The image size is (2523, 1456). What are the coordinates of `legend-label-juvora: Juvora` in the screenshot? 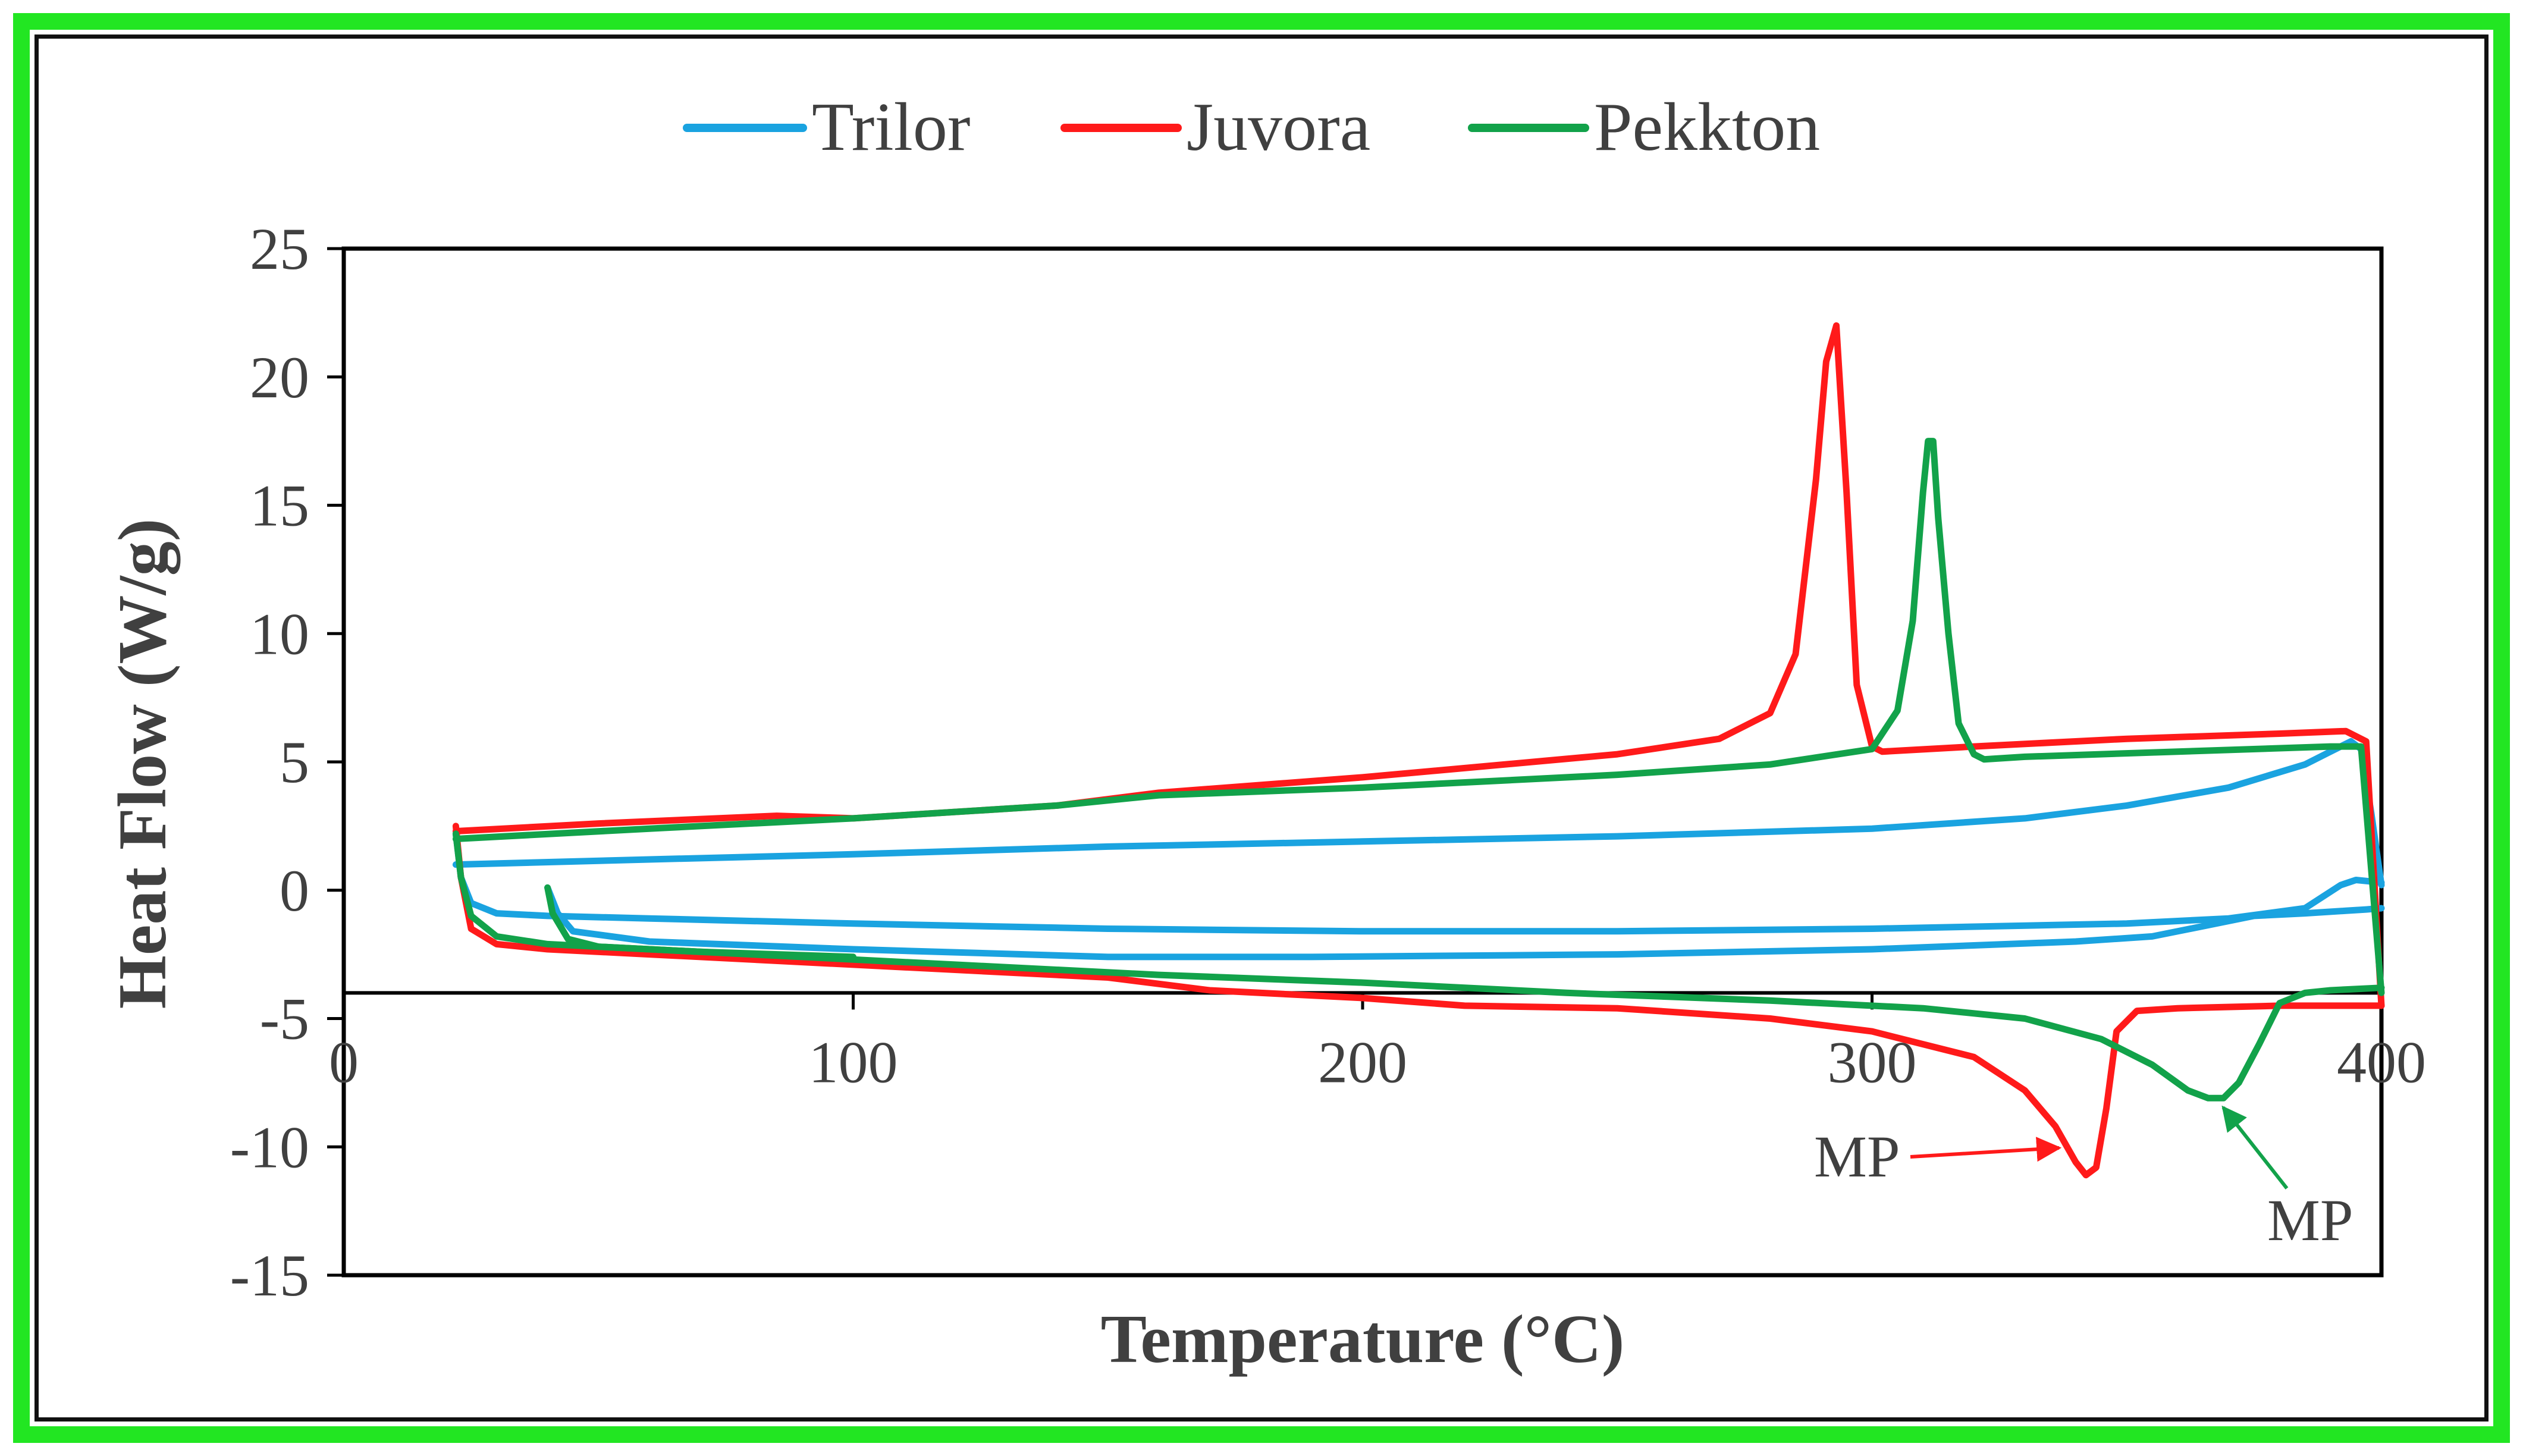 It's located at (1278, 127).